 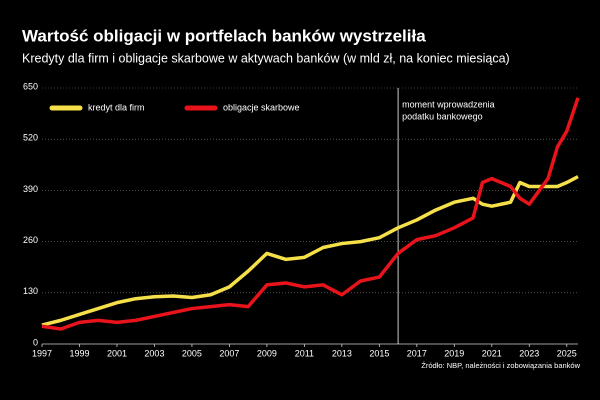 I want to click on x-tick-label: 2003, so click(x=154, y=353).